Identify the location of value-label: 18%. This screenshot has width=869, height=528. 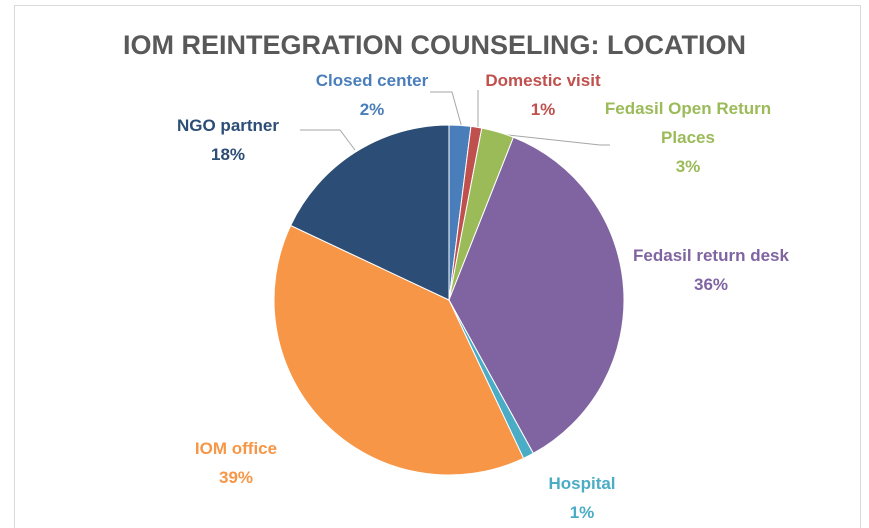
(228, 154).